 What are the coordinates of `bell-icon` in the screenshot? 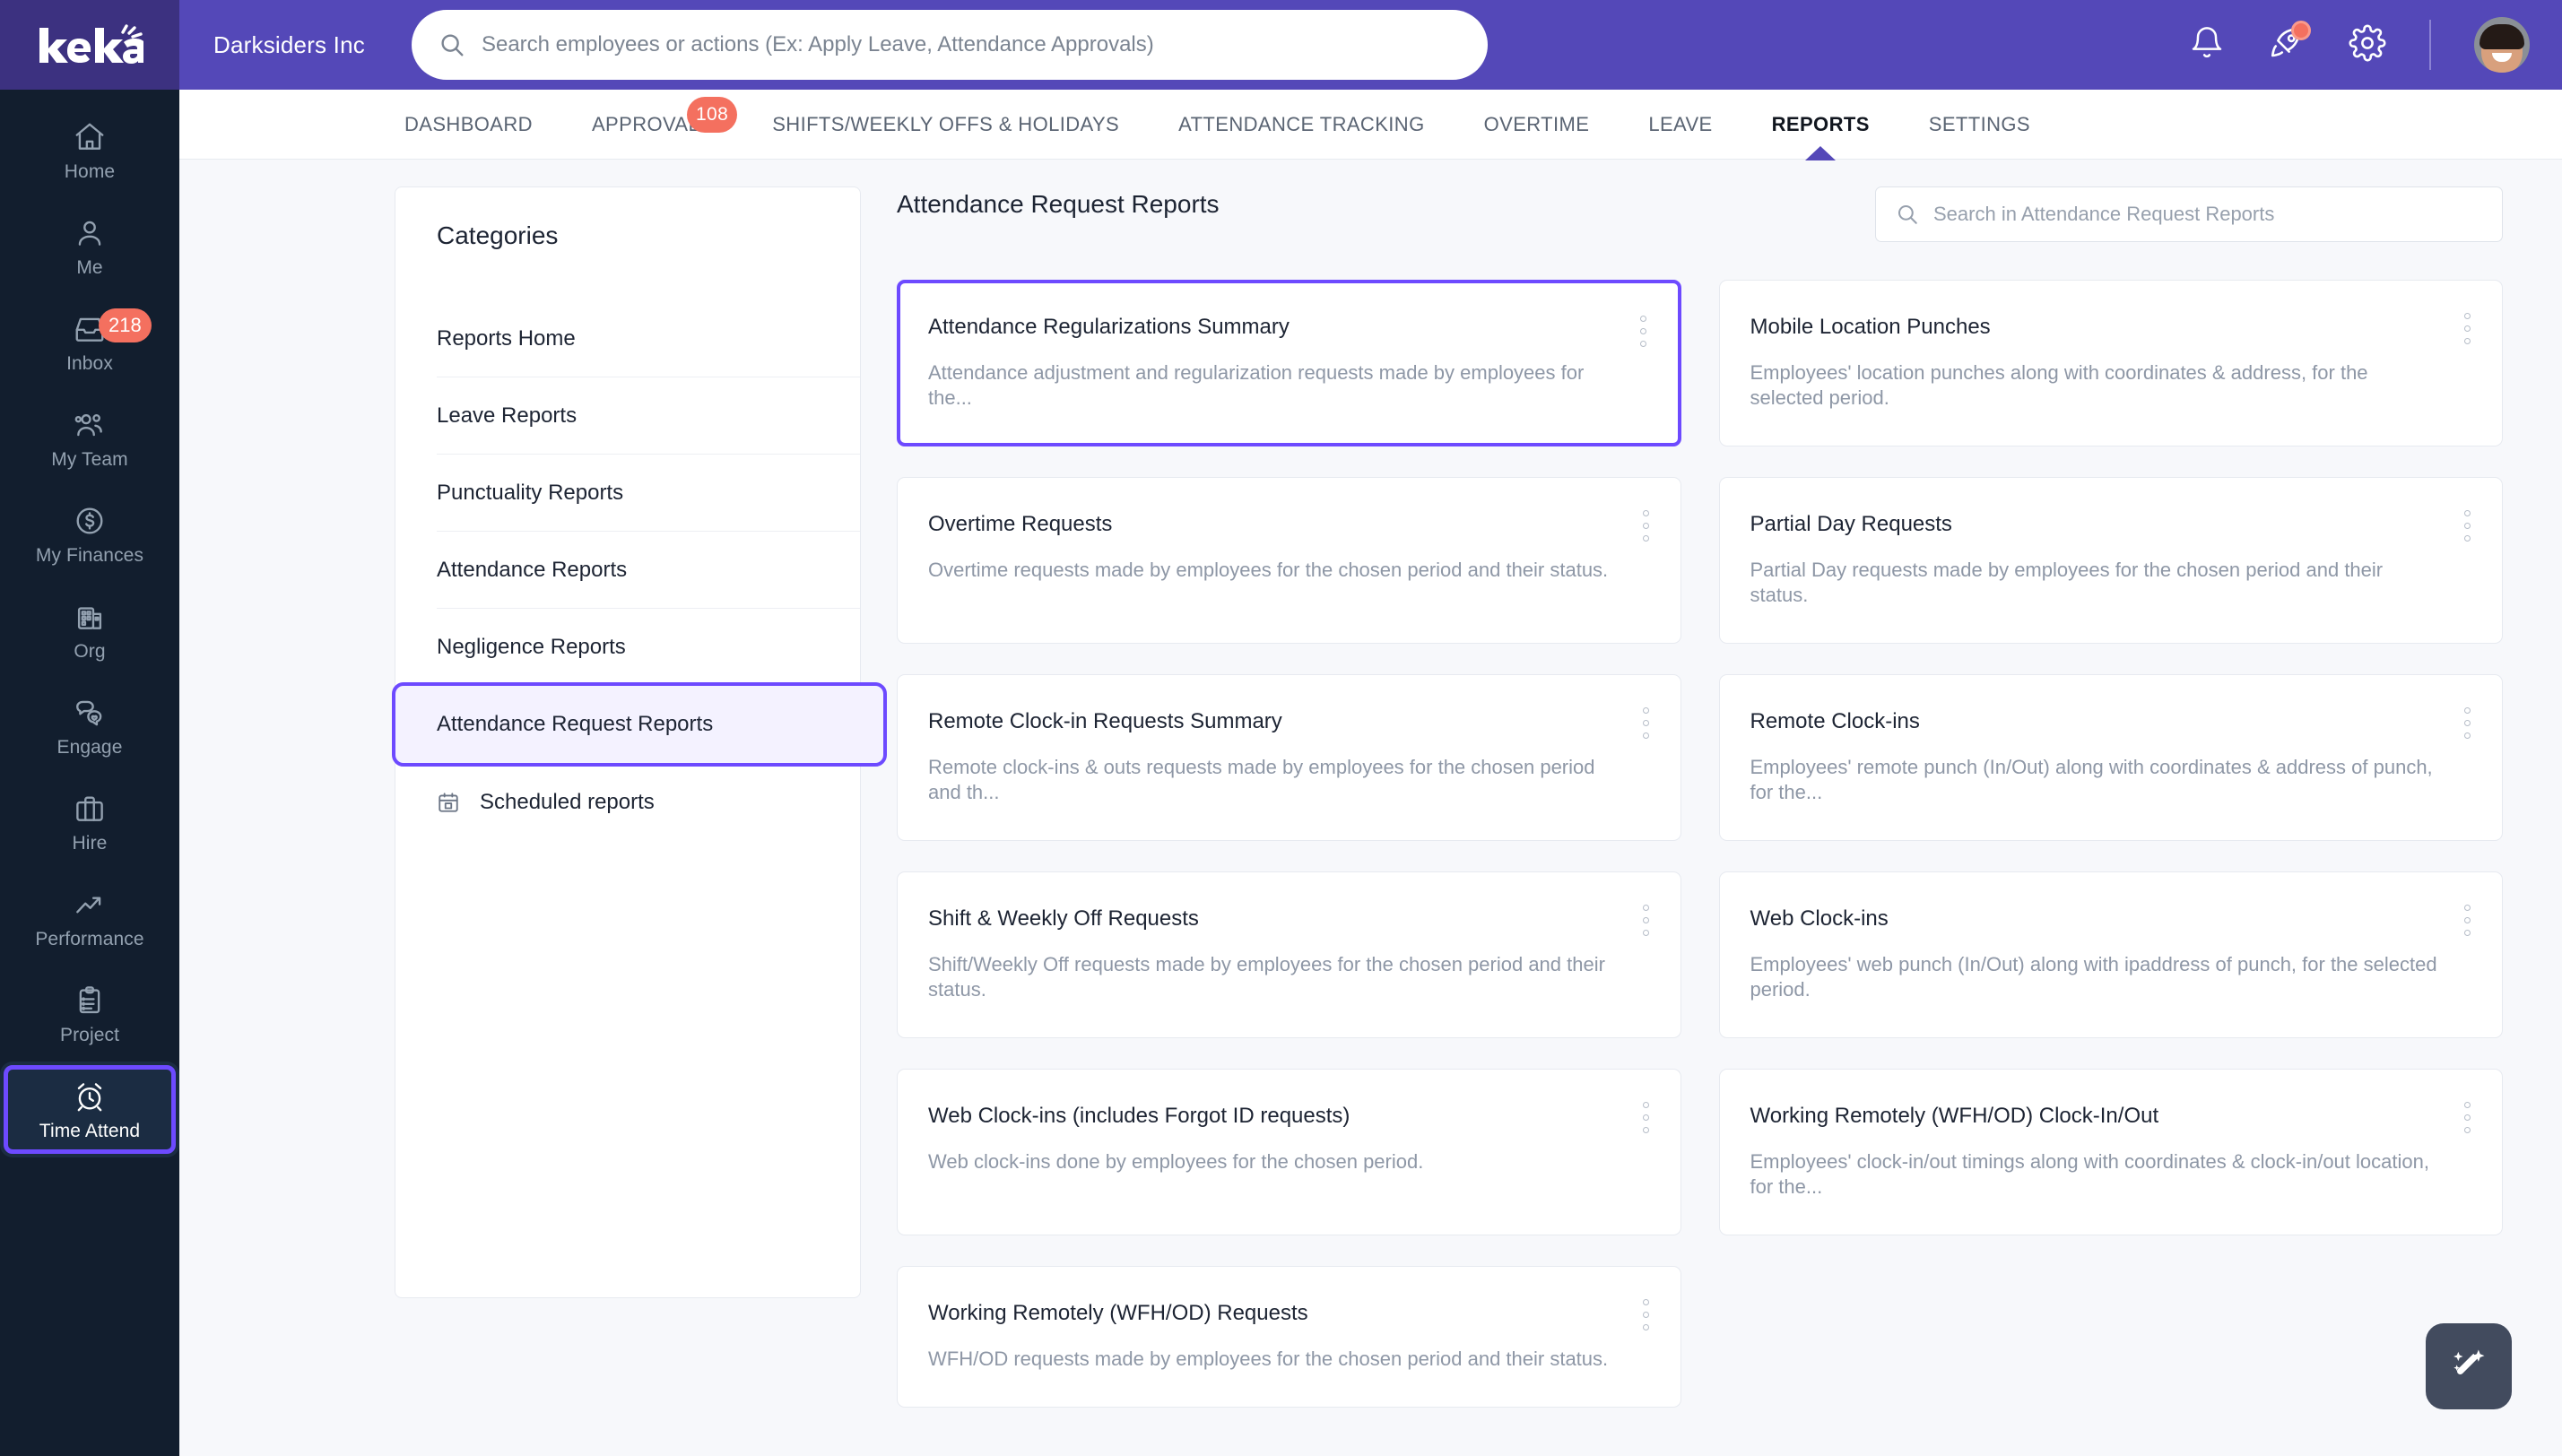 It's located at (2207, 45).